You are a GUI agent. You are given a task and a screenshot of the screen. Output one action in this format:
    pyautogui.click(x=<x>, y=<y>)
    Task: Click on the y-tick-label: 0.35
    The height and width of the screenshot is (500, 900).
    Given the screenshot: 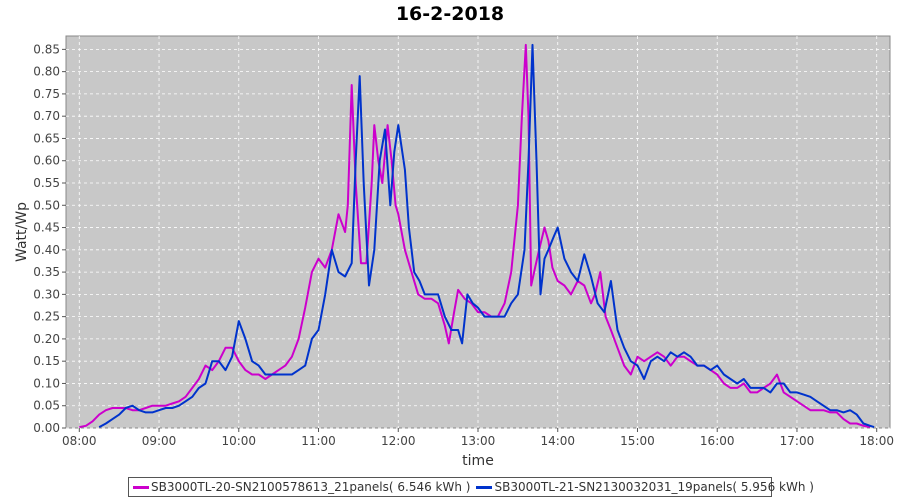 What is the action you would take?
    pyautogui.click(x=46, y=272)
    